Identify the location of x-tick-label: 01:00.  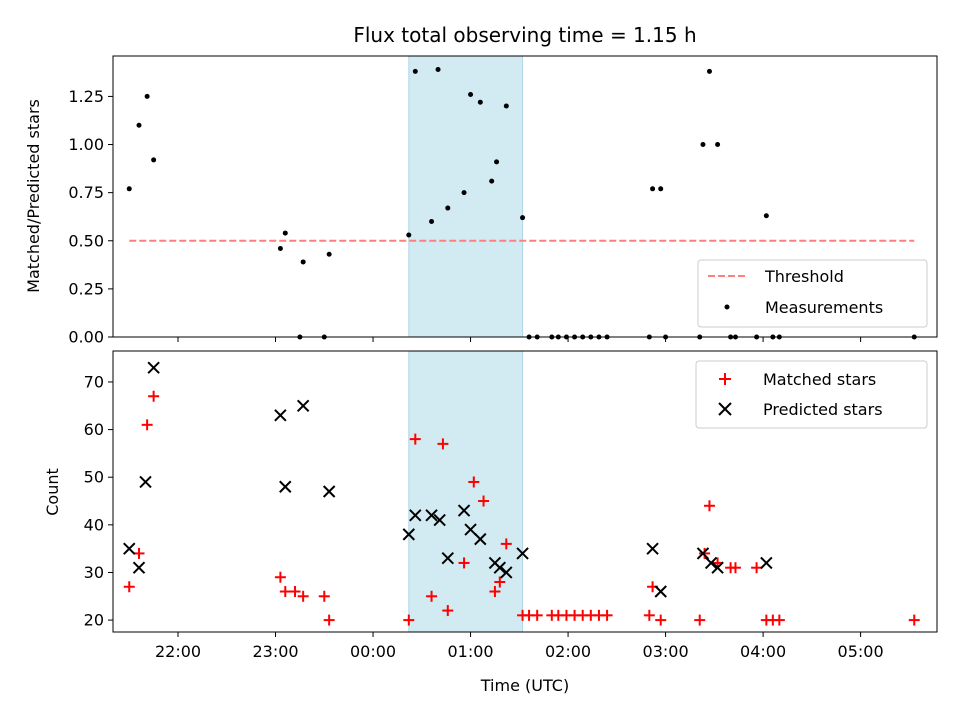
(470, 651).